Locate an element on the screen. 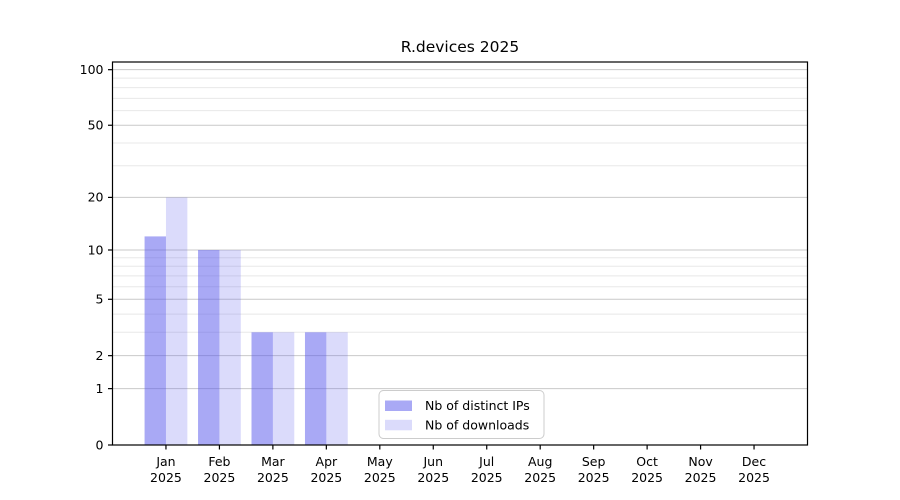  y-tick-label: 5 is located at coordinates (100, 299).